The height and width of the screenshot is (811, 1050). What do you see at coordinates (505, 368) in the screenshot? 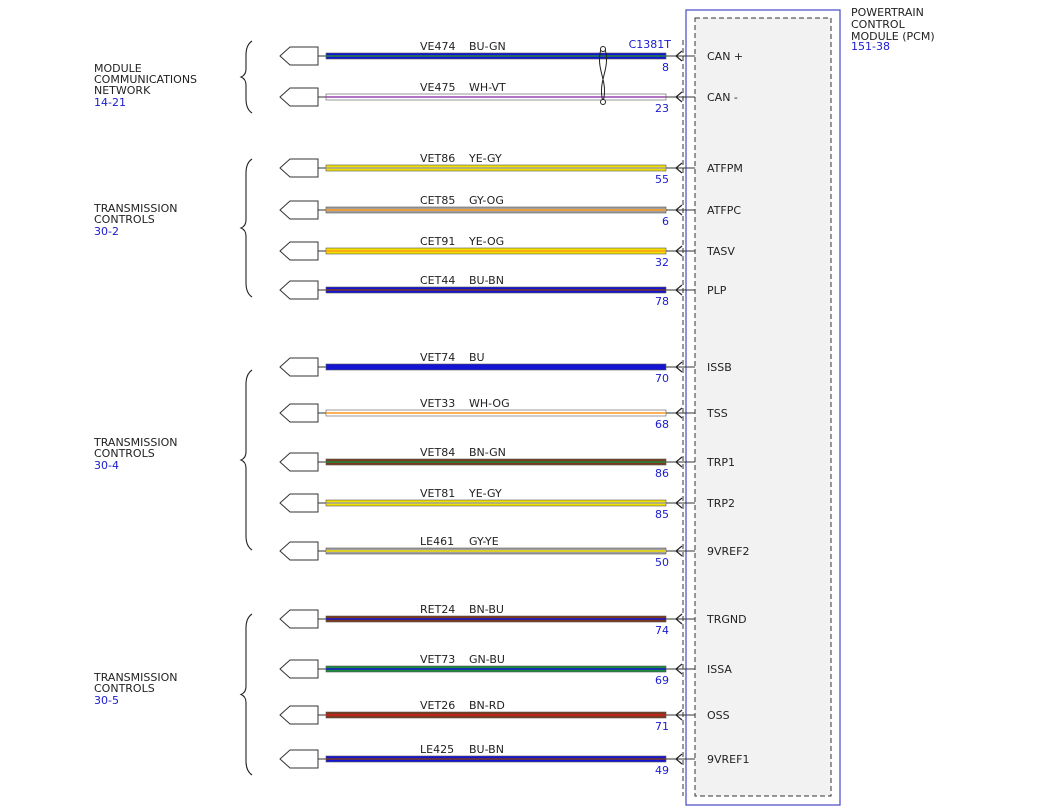
I see `wire-row: VET74 BU 70 ISSB` at bounding box center [505, 368].